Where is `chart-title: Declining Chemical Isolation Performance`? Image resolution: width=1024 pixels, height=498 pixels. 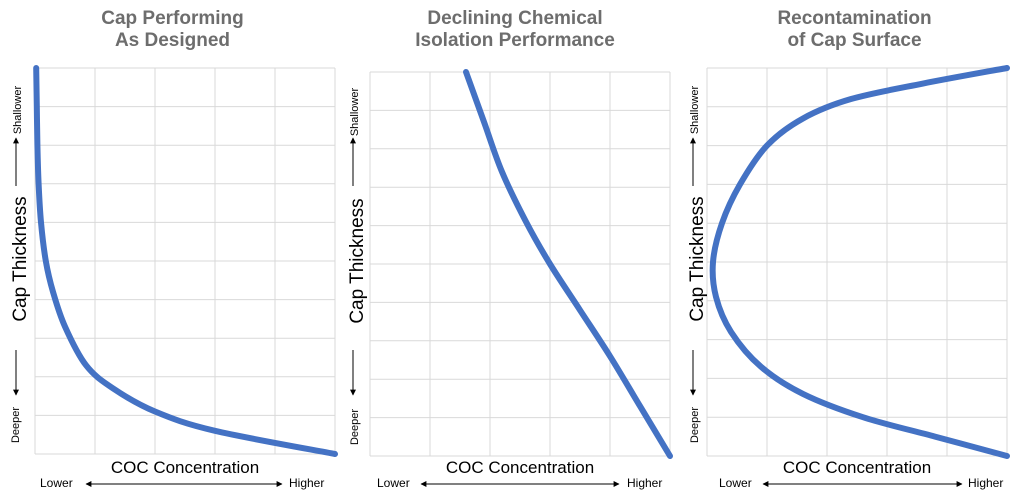 chart-title: Declining Chemical Isolation Performance is located at coordinates (515, 30).